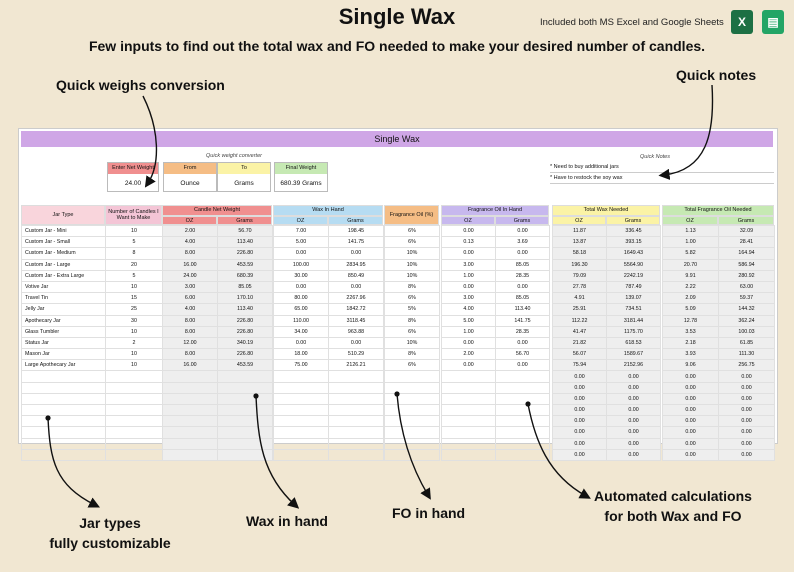 Image resolution: width=794 pixels, height=572 pixels. What do you see at coordinates (528, 404) in the screenshot?
I see `dot-automated` at bounding box center [528, 404].